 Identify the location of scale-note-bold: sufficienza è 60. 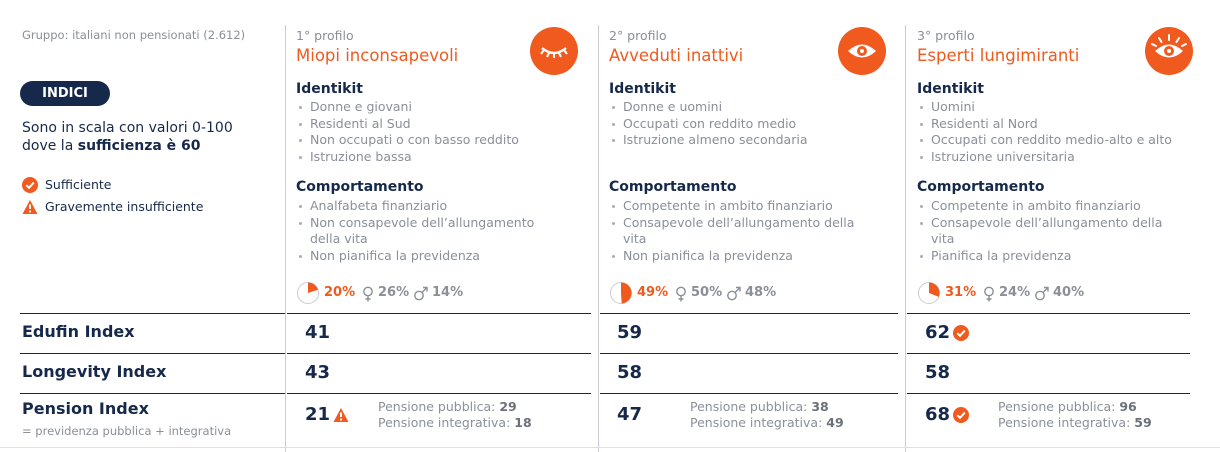
(139, 146).